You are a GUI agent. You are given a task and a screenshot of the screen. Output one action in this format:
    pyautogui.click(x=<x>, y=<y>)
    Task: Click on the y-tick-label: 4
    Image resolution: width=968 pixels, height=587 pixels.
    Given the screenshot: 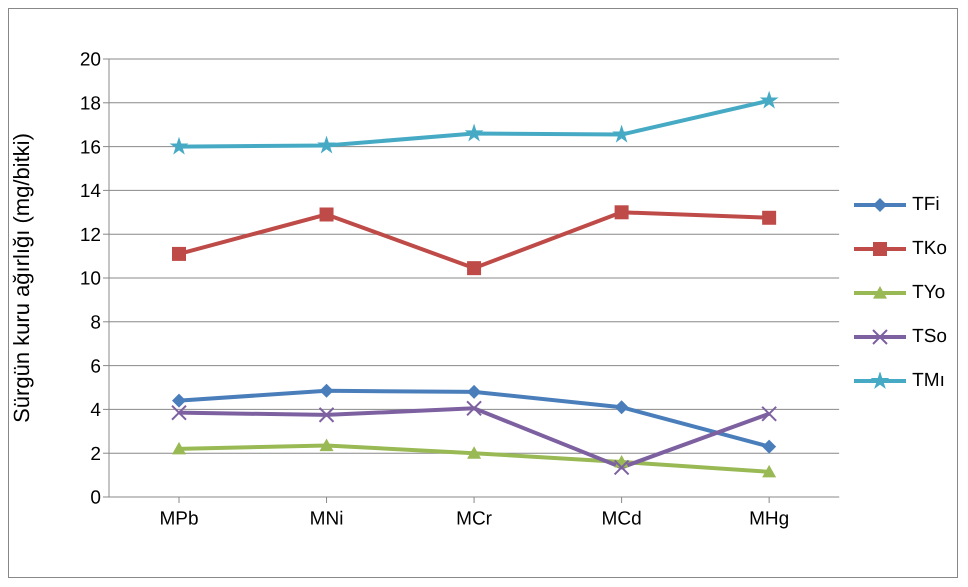 What is the action you would take?
    pyautogui.click(x=96, y=411)
    